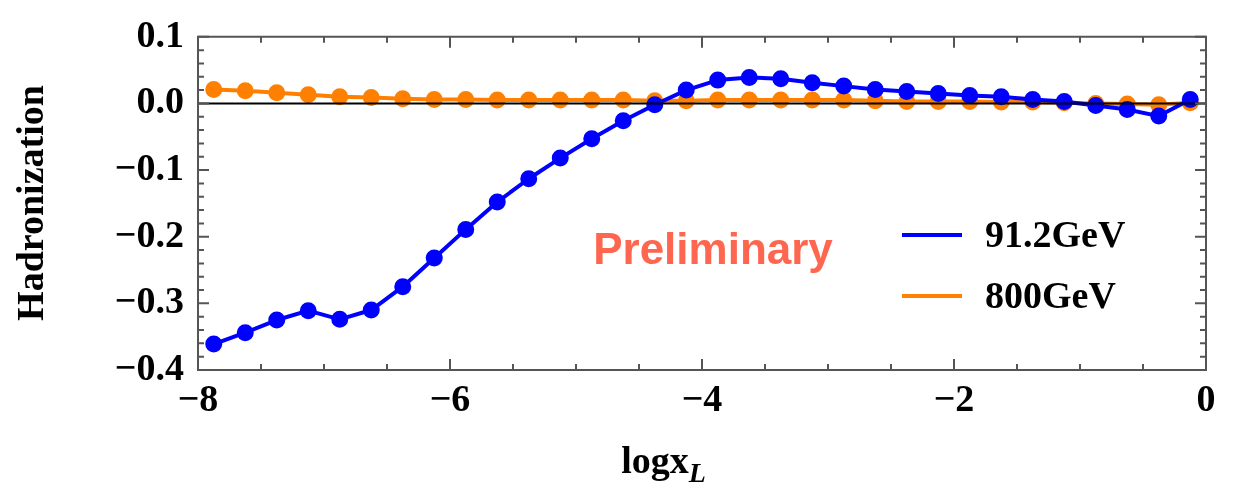 The height and width of the screenshot is (501, 1249). What do you see at coordinates (663, 463) in the screenshot?
I see `x-axis-title: logx$_{L}$` at bounding box center [663, 463].